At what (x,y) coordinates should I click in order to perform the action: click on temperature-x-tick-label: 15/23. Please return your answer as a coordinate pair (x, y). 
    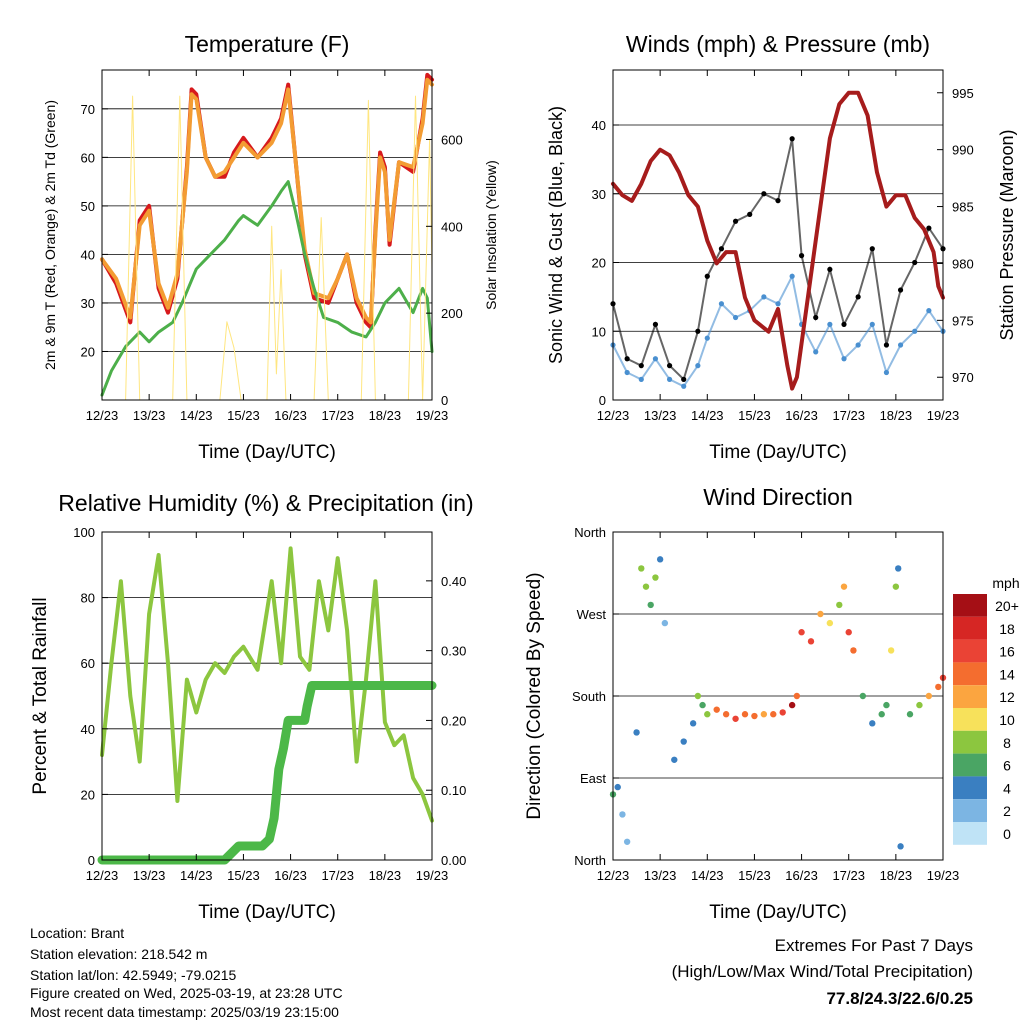
    Looking at the image, I should click on (243, 415).